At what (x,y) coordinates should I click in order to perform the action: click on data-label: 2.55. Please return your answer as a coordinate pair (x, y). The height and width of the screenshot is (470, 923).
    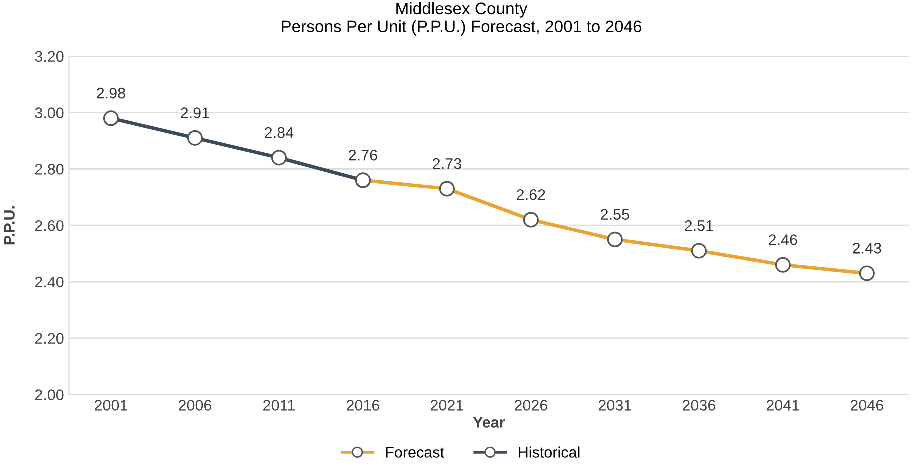
    Looking at the image, I should click on (615, 214).